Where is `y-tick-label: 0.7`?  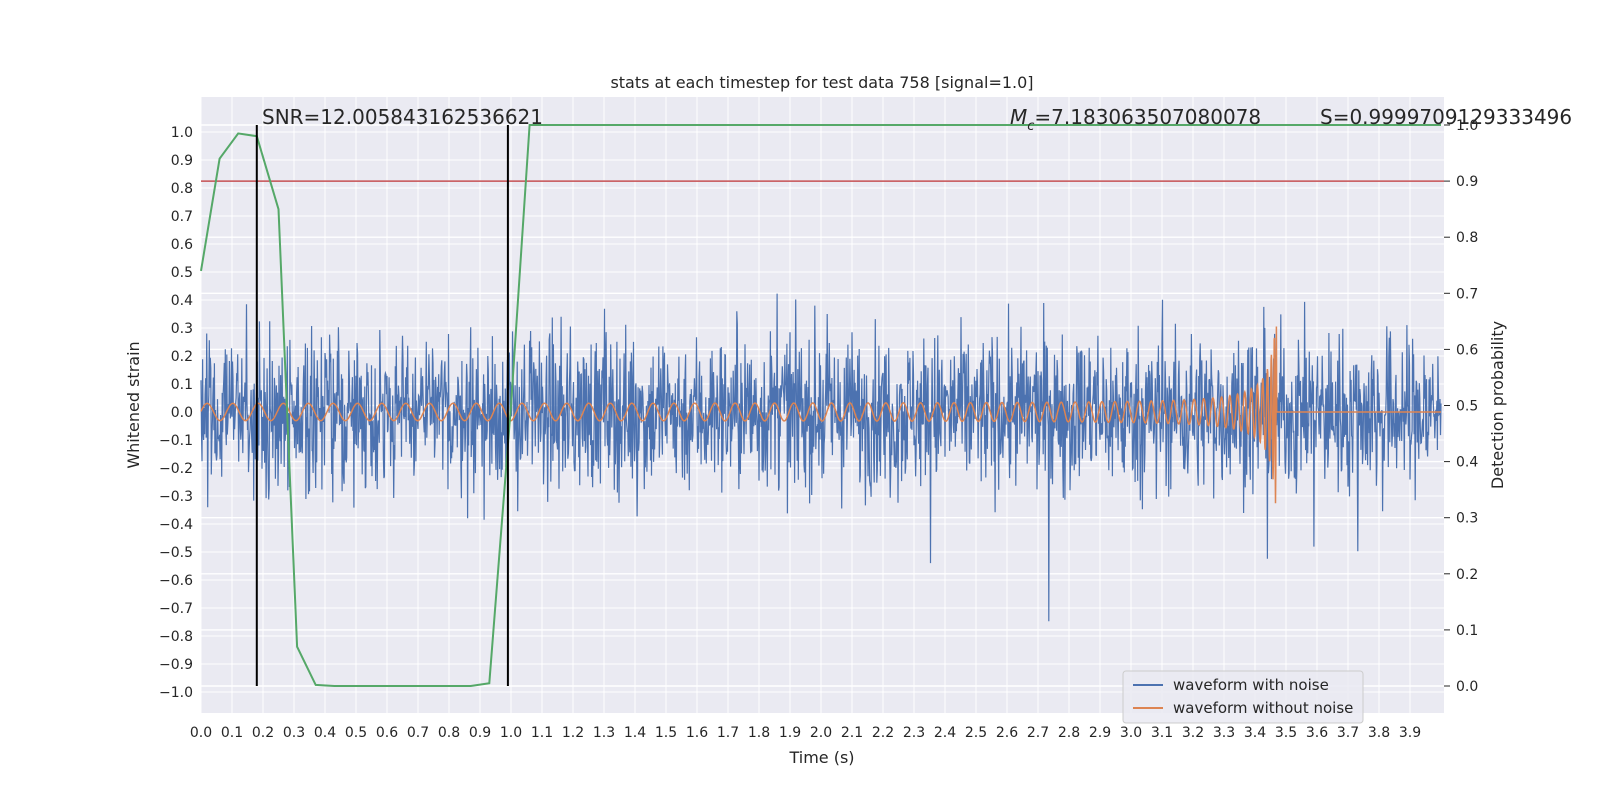 y-tick-label: 0.7 is located at coordinates (182, 217).